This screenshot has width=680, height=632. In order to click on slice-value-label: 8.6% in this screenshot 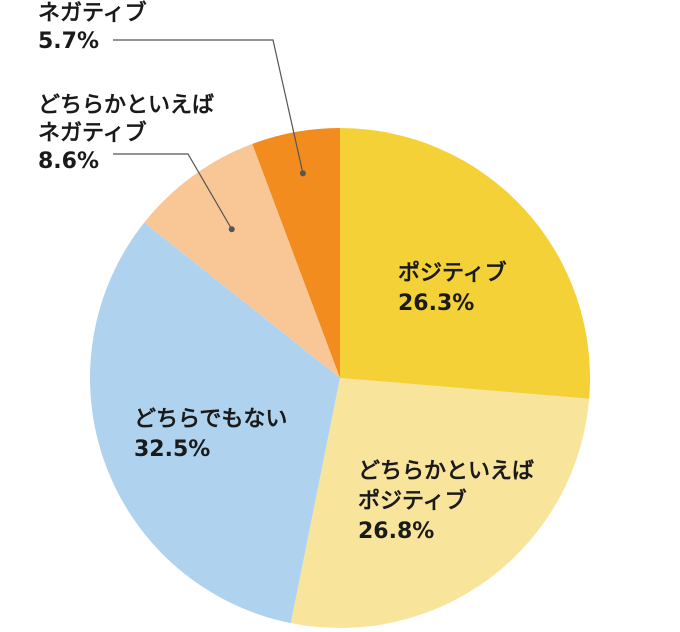, I will do `click(68, 161)`.